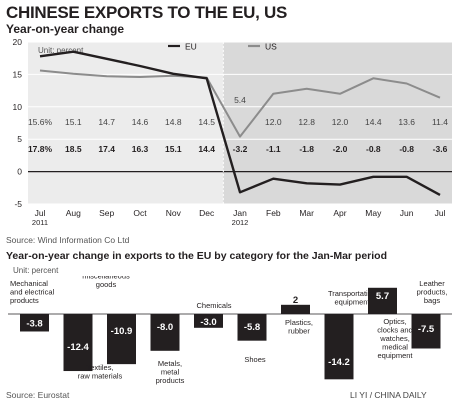 Image resolution: width=460 pixels, height=404 pixels. Describe the element at coordinates (240, 217) in the screenshot. I see `x-tick-label: Jan 2012` at that location.